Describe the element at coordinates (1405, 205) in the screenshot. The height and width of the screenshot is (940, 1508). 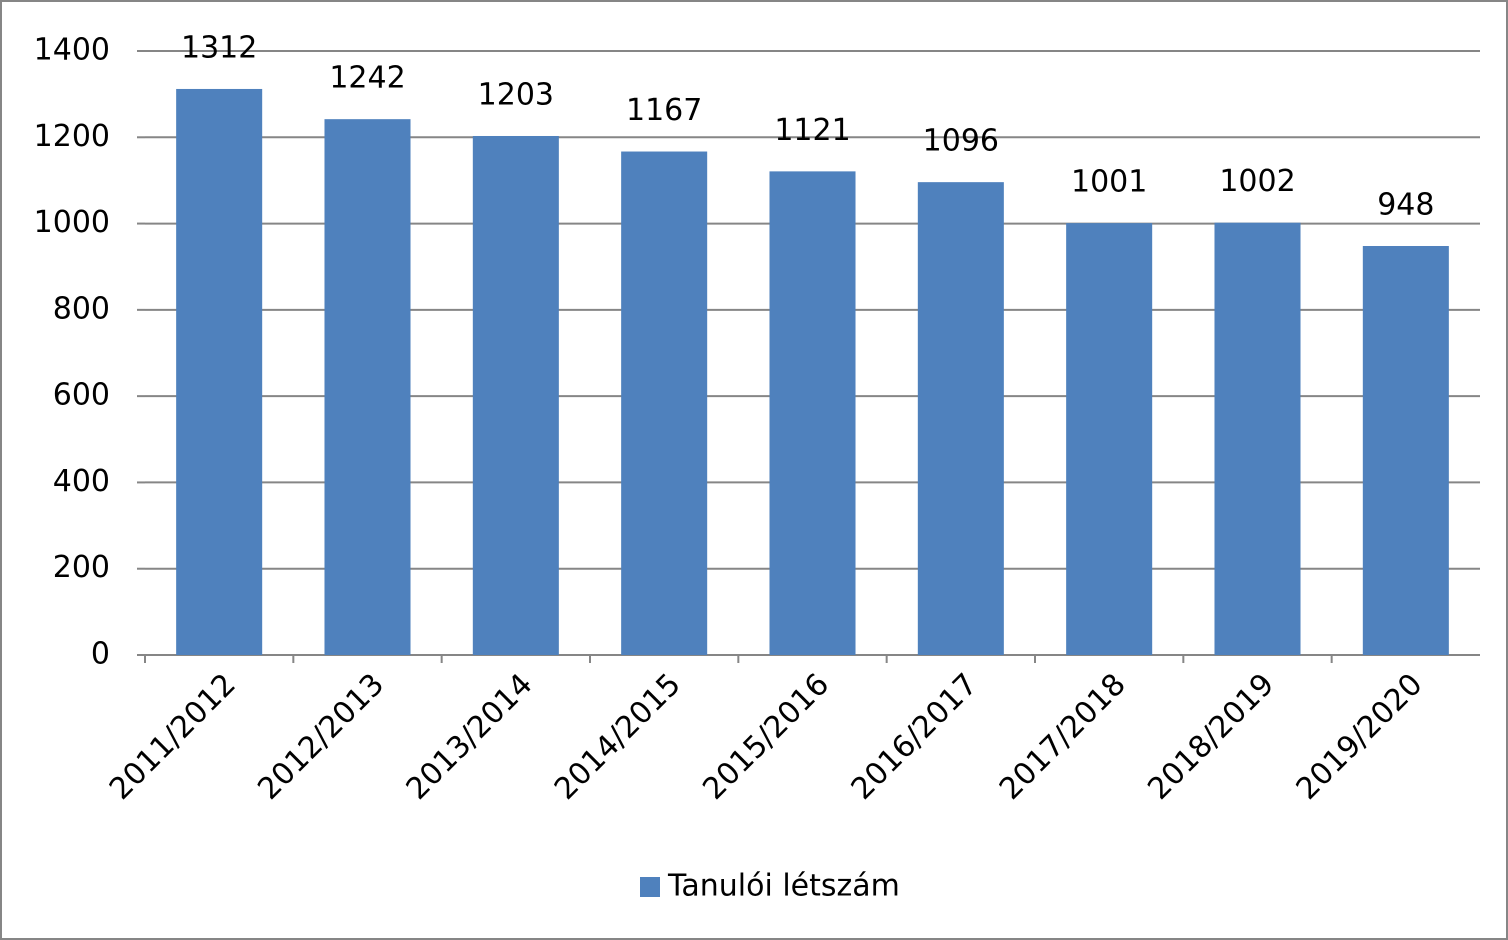
I see `data-label: 948` at that location.